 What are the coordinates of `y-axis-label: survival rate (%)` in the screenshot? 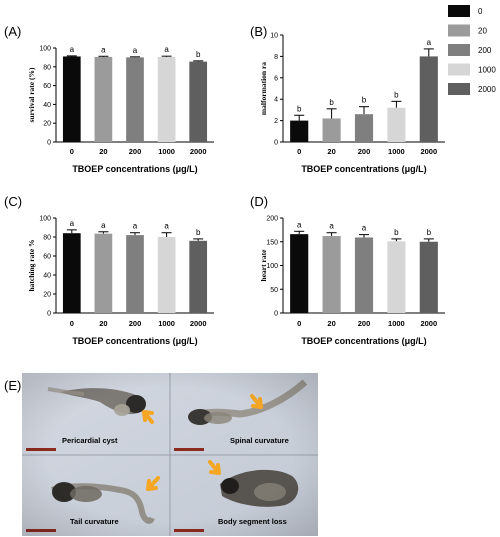 It's located at (31, 94).